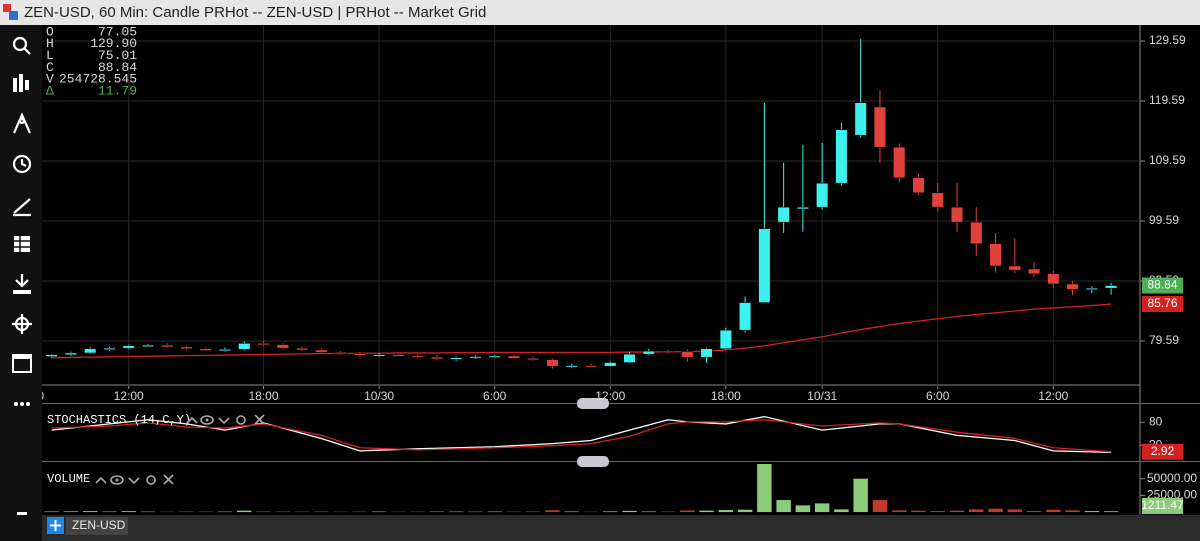  Describe the element at coordinates (22, 282) in the screenshot. I see `toolbar-icons` at that location.